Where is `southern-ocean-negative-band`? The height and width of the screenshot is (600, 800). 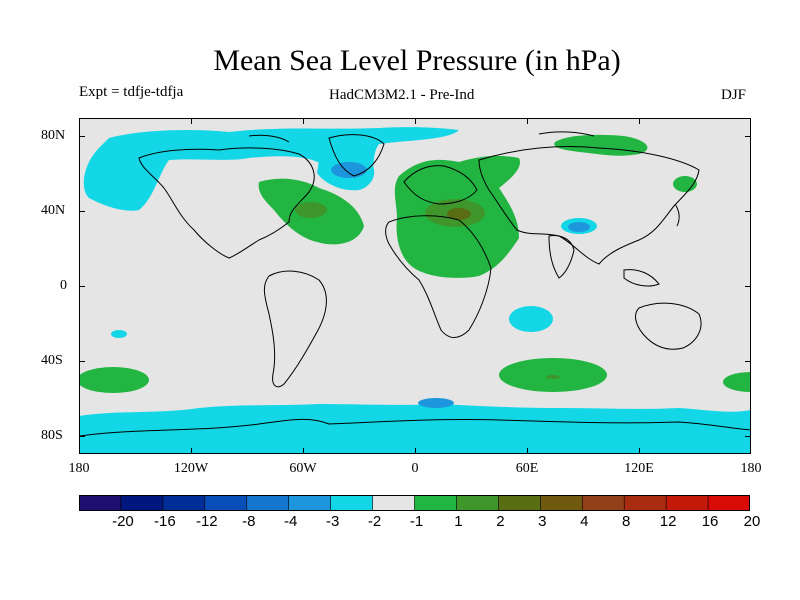
southern-ocean-negative-band is located at coordinates (415, 429).